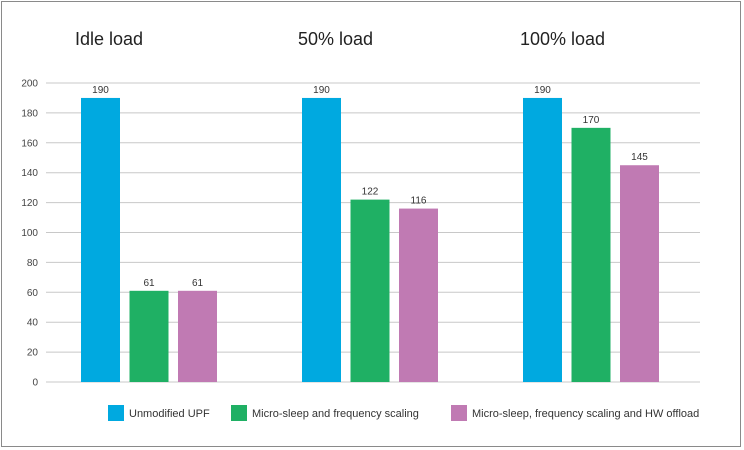  I want to click on y-tick-label: 160, so click(29, 143).